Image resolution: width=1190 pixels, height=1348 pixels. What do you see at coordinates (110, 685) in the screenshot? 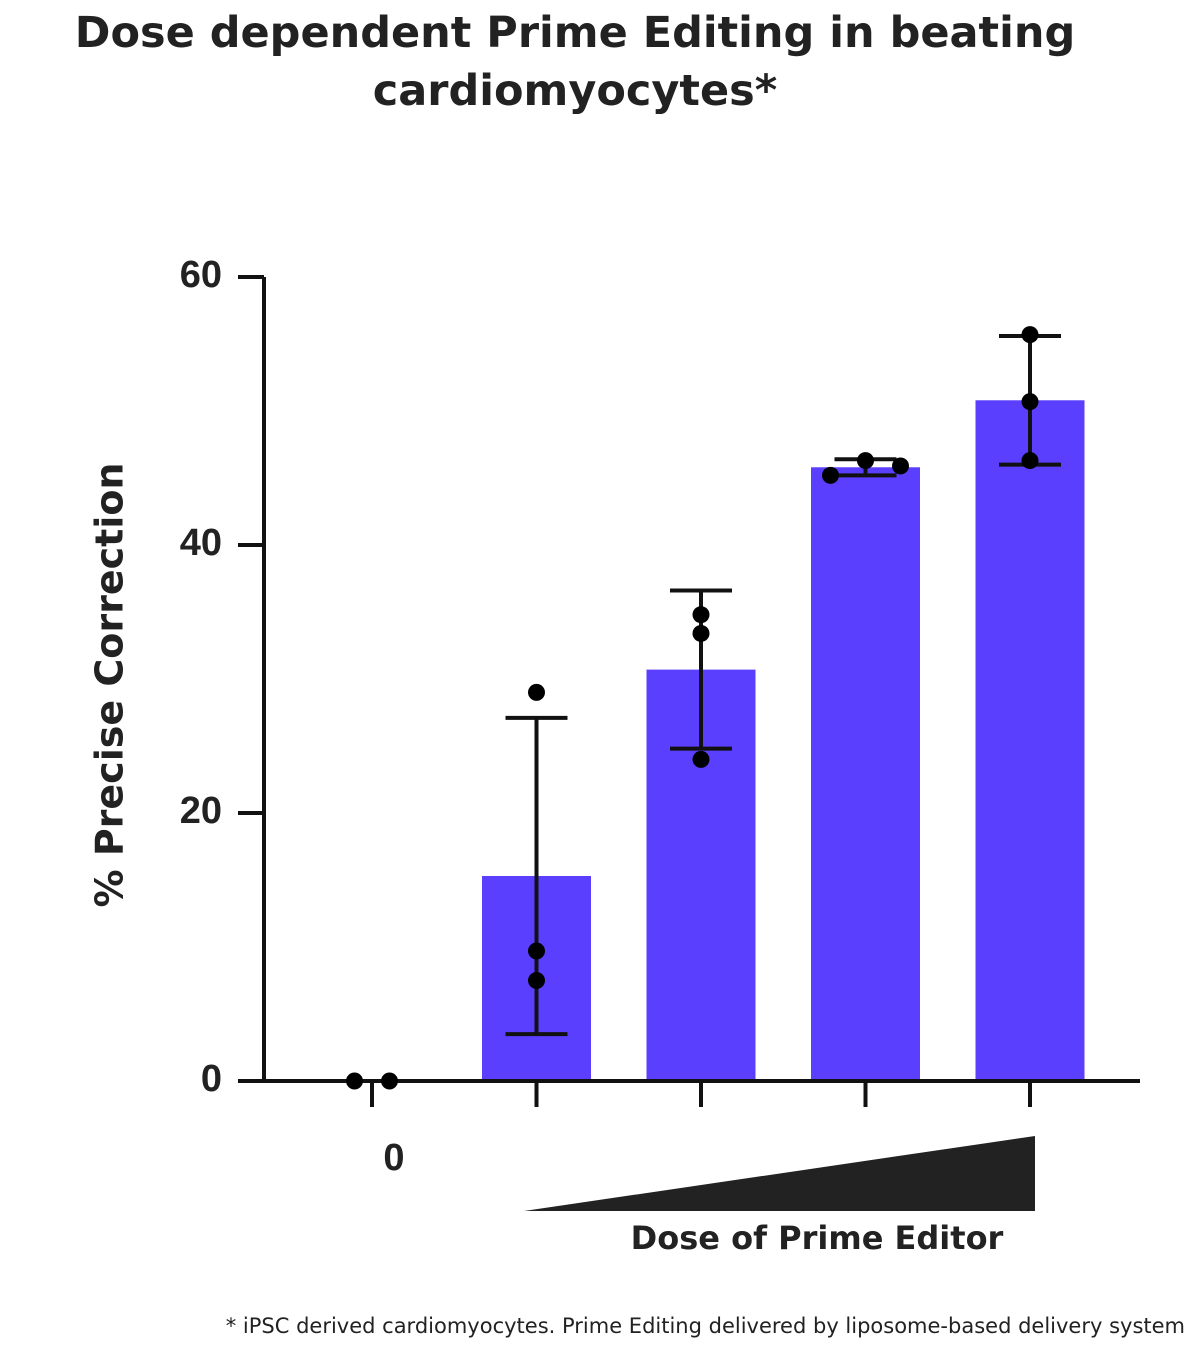
I see `y-axis-label: % Precise Correction` at bounding box center [110, 685].